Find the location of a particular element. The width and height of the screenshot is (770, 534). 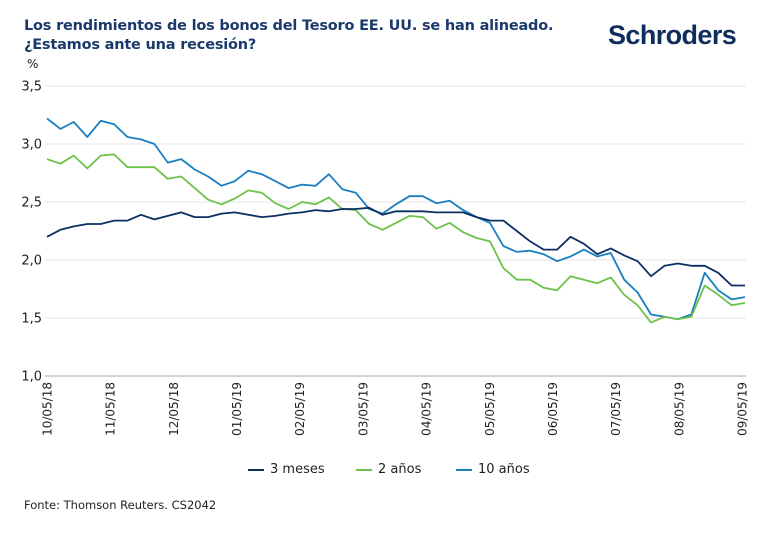

x-tick-label: 06/05/19 is located at coordinates (553, 409).